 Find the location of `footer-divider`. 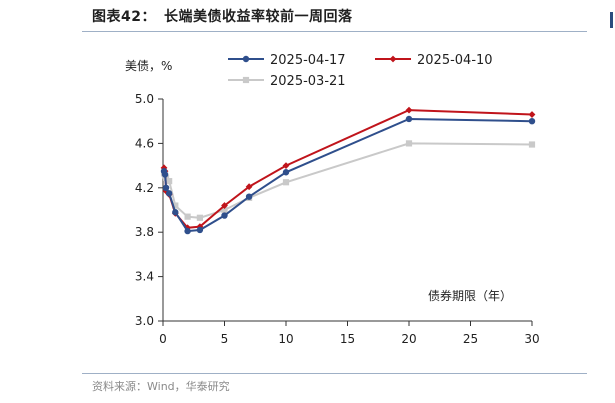

footer-divider is located at coordinates (334, 373).